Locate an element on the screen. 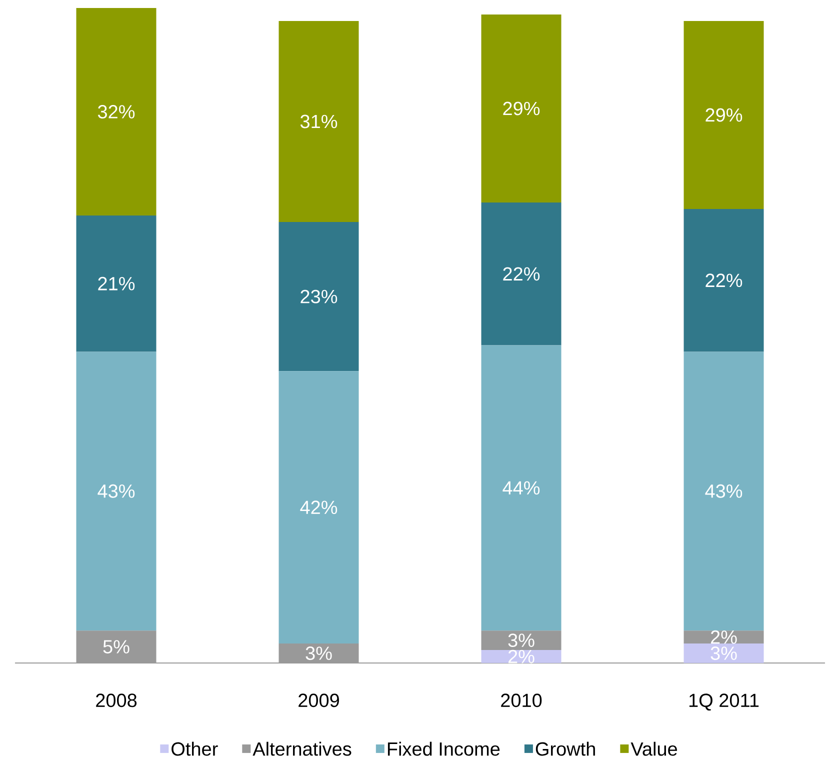 The height and width of the screenshot is (765, 832). data-label: 42% is located at coordinates (319, 507).